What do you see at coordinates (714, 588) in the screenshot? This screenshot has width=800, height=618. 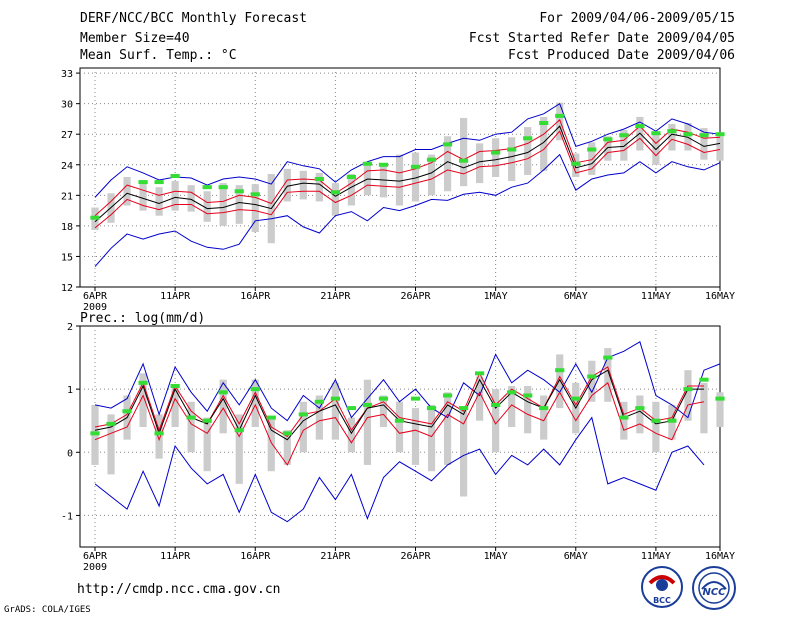 I see `ncc-logo: NCC` at bounding box center [714, 588].